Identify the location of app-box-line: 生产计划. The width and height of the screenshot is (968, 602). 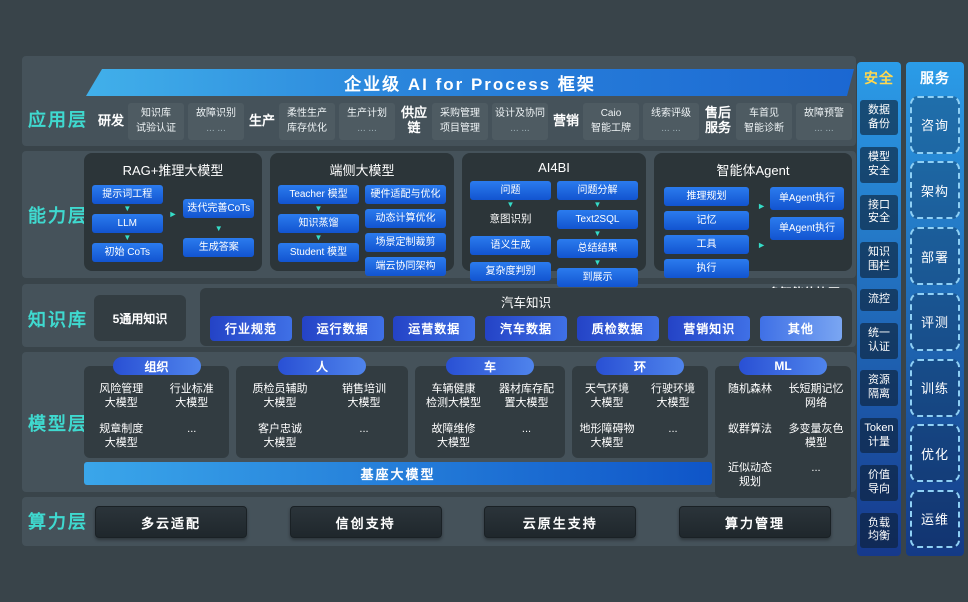
(367, 113).